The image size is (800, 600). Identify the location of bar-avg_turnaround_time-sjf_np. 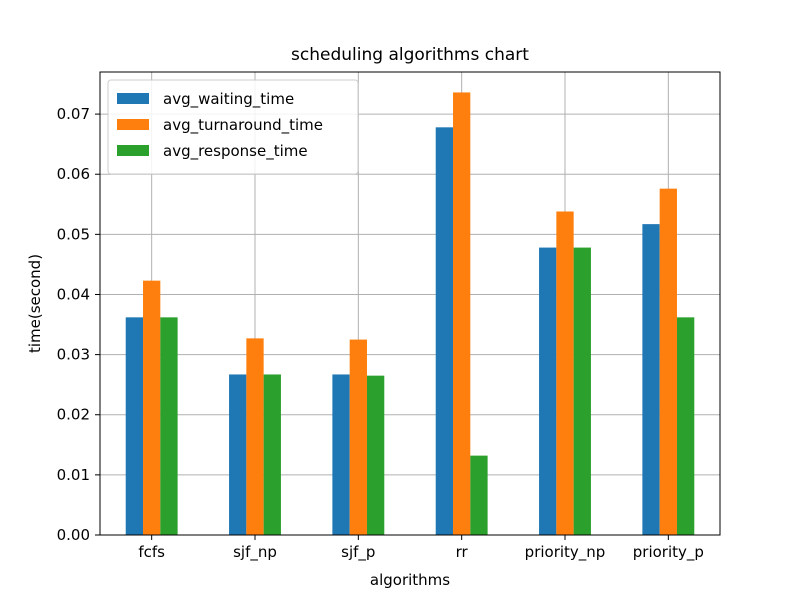
(255, 436).